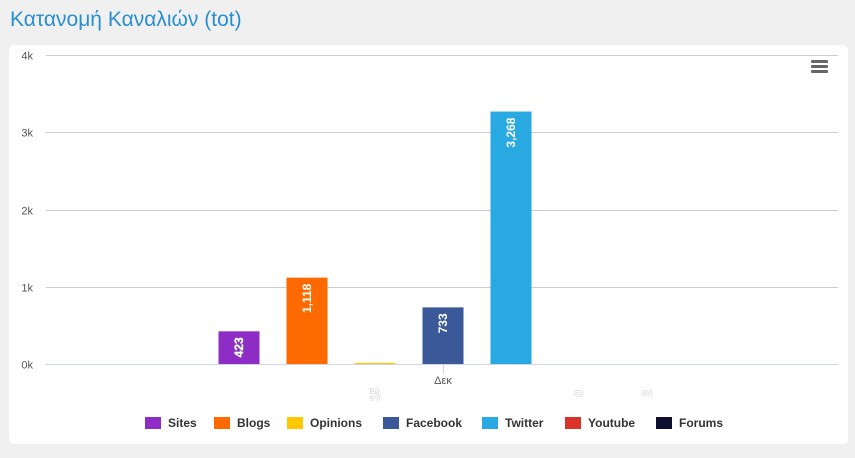 The image size is (855, 458). What do you see at coordinates (307, 320) in the screenshot?
I see `bar-blogs` at bounding box center [307, 320].